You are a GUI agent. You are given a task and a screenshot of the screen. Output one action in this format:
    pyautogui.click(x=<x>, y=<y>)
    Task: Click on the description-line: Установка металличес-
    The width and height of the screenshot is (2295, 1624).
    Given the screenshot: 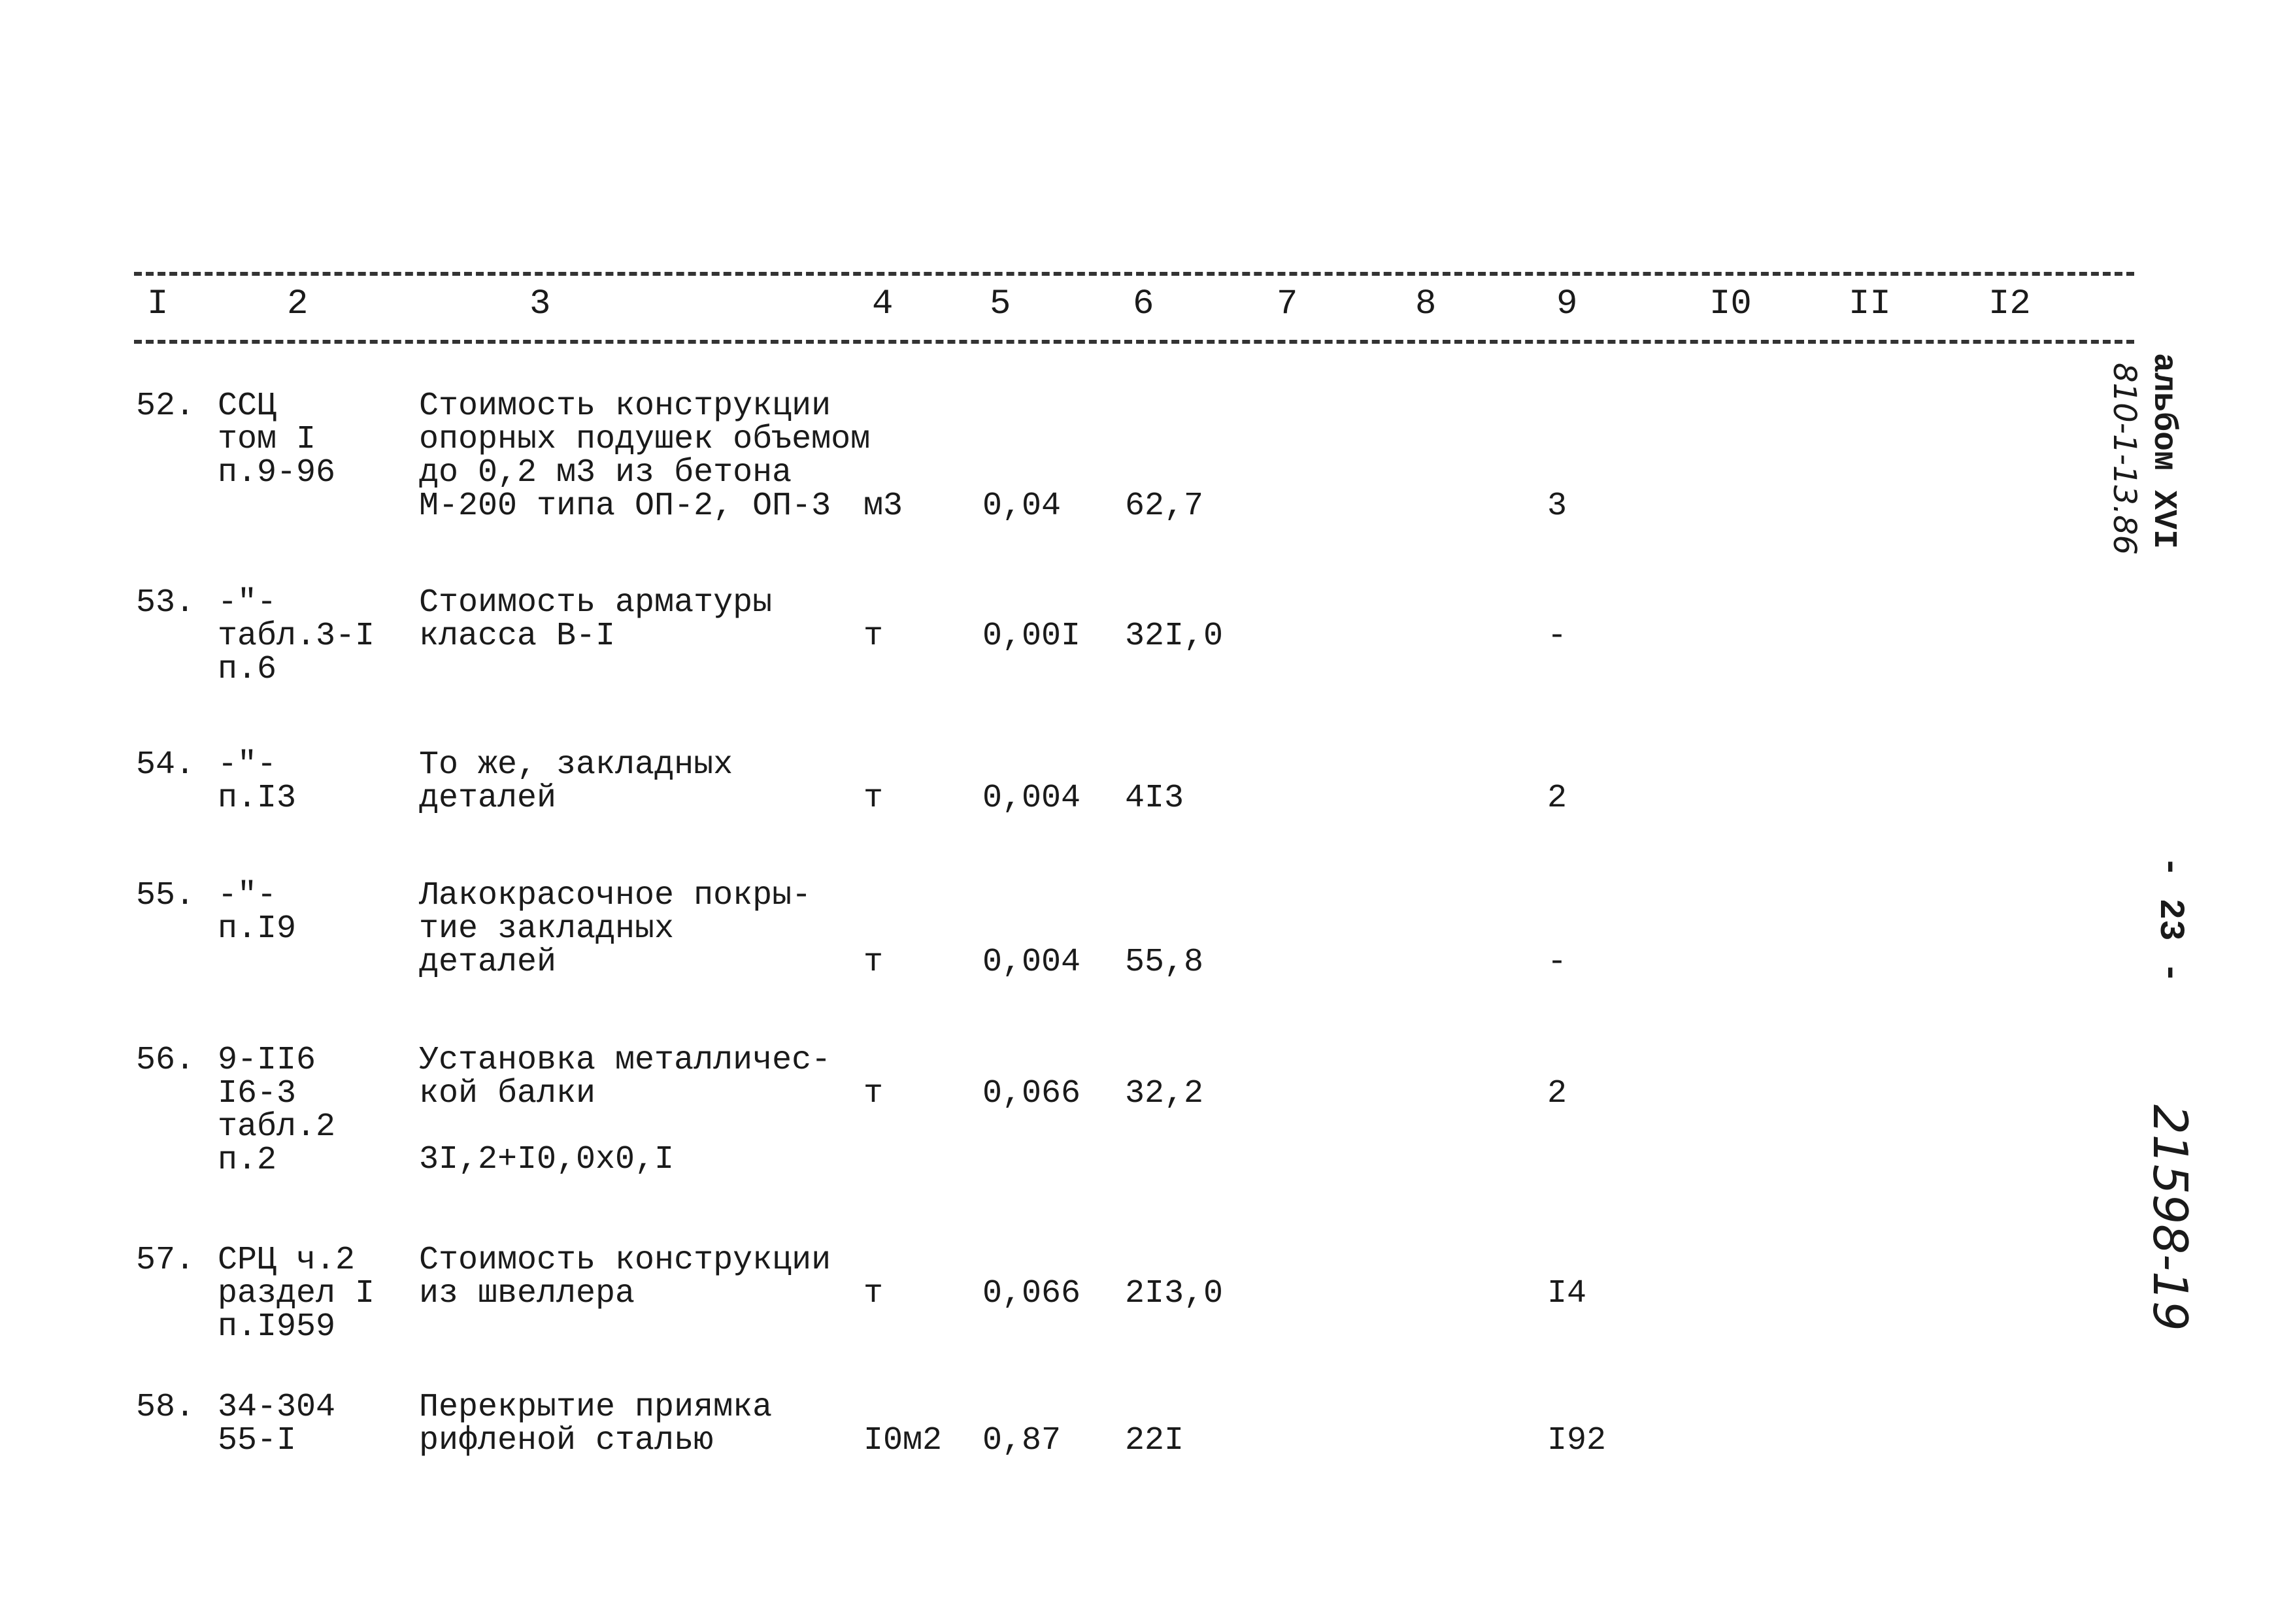 What is the action you would take?
    pyautogui.click(x=625, y=1060)
    